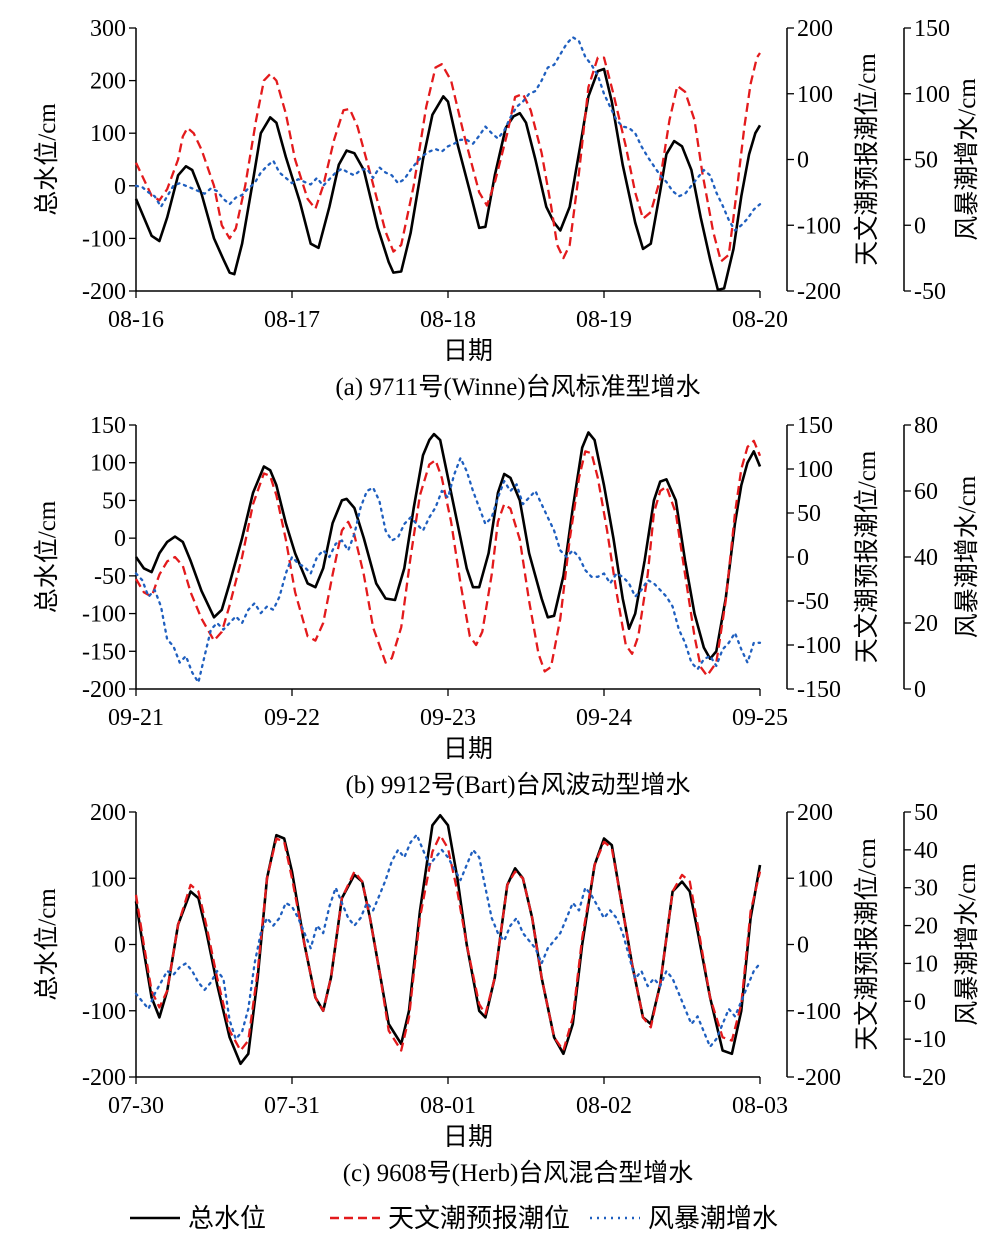 The image size is (1006, 1260). I want to click on outer-right-tick-label: 60, so click(926, 492).